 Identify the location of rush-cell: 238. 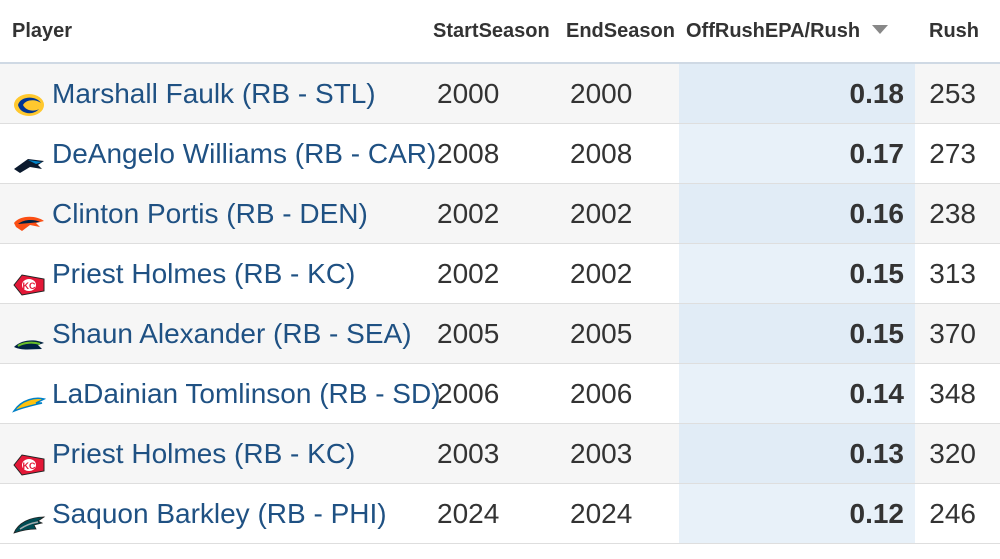
(952, 213).